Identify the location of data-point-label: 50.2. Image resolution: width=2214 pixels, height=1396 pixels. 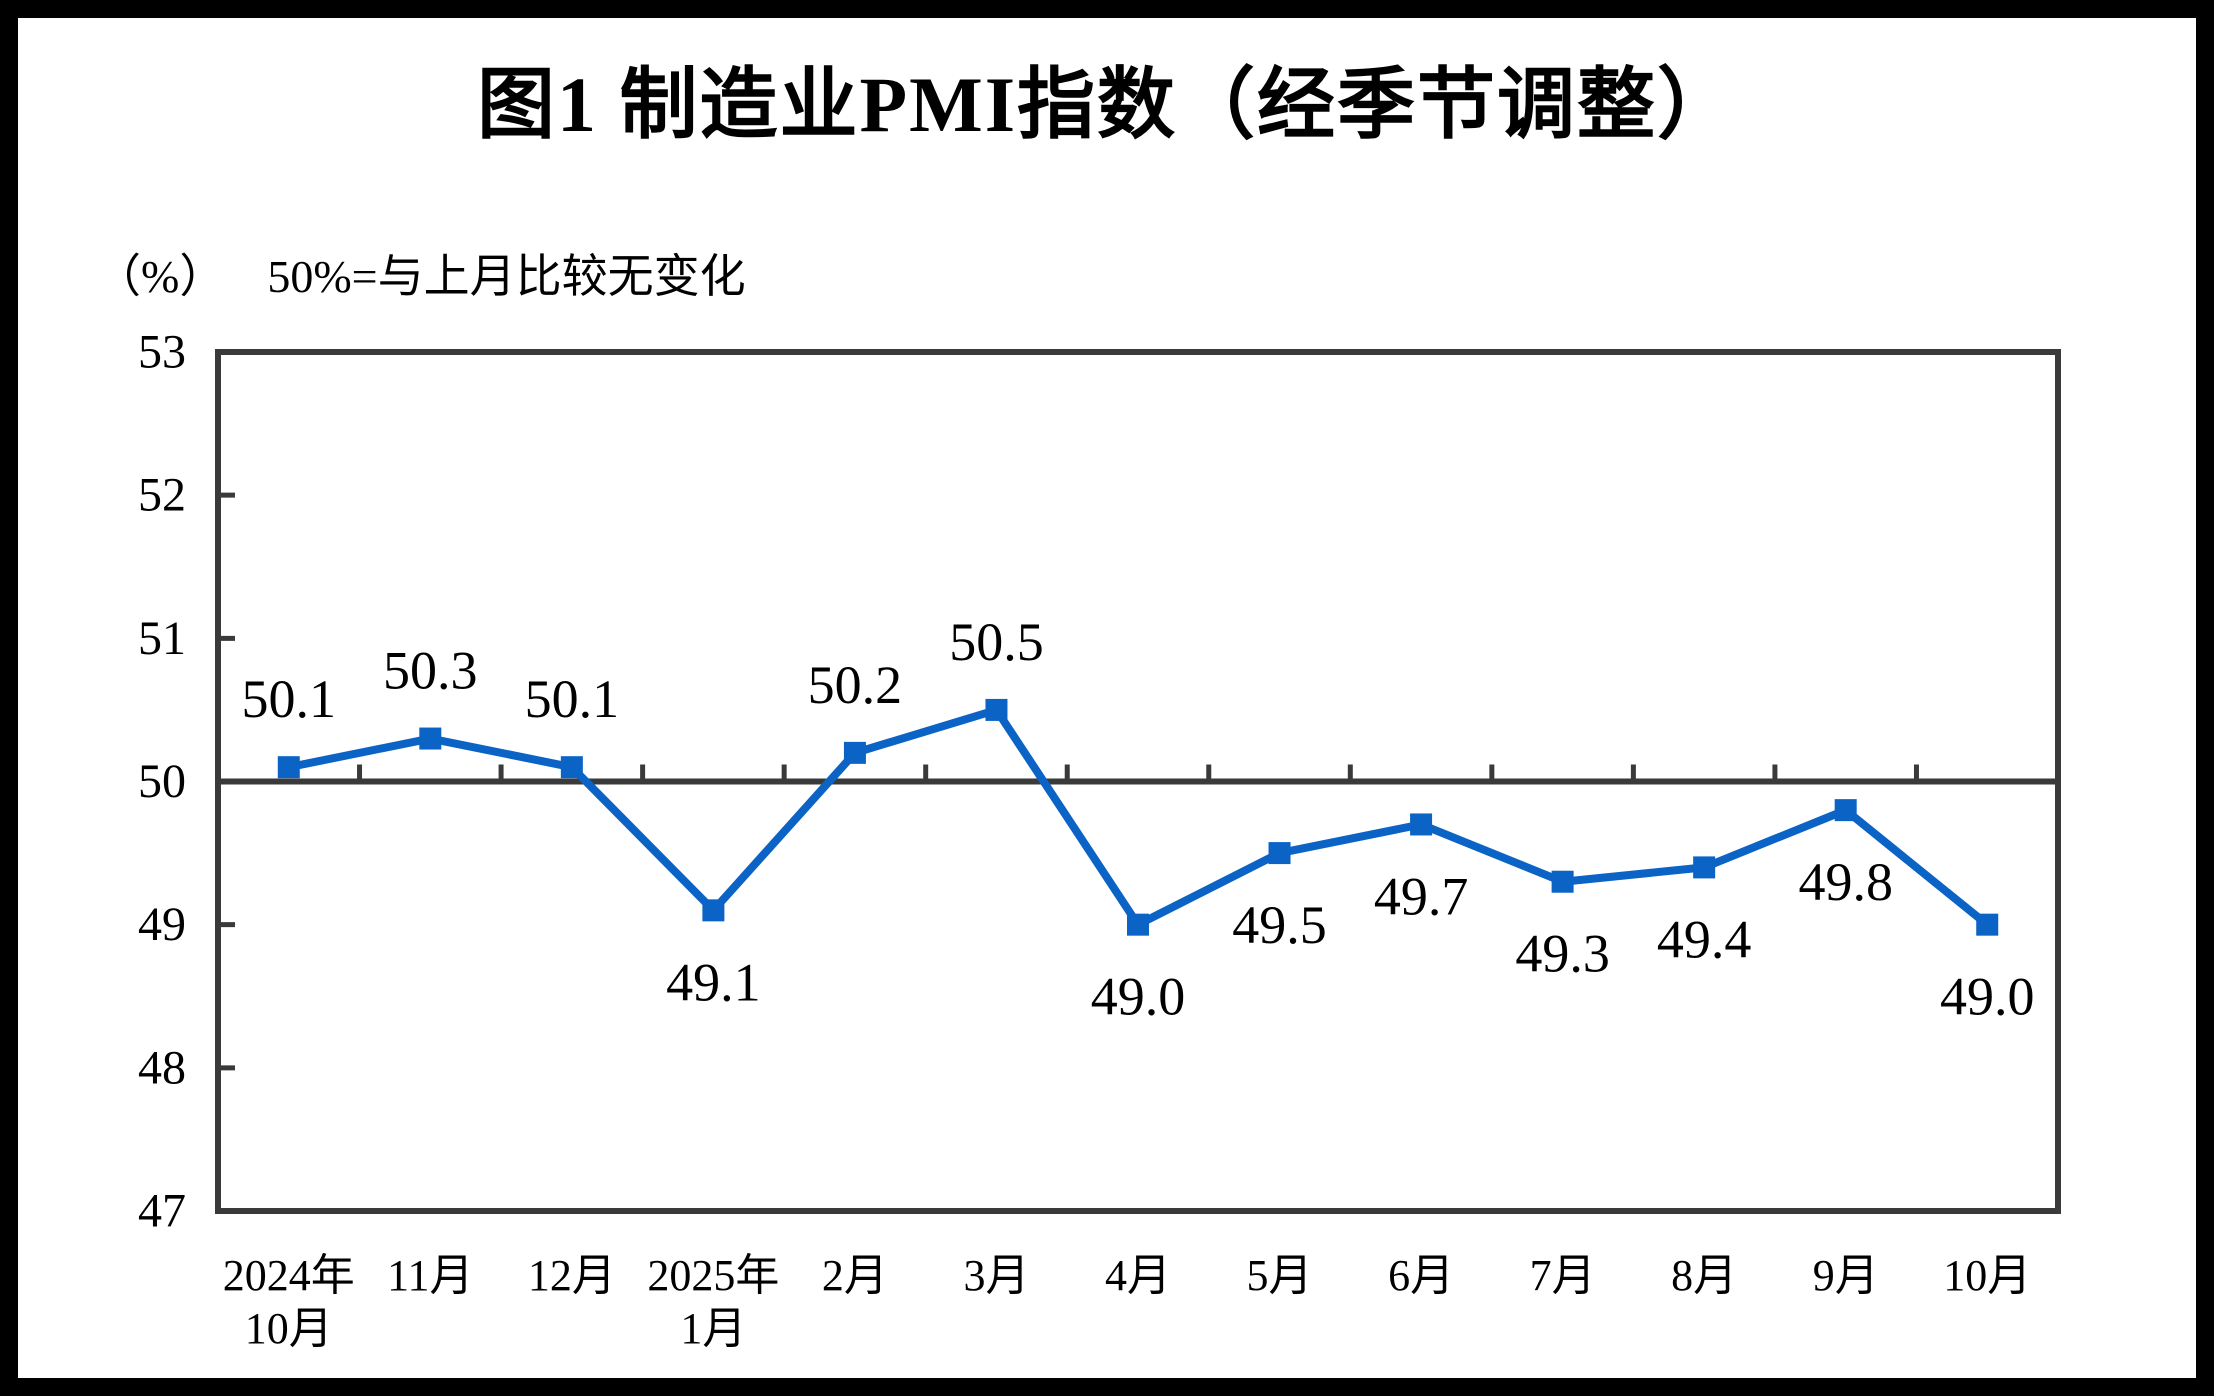
(855, 685).